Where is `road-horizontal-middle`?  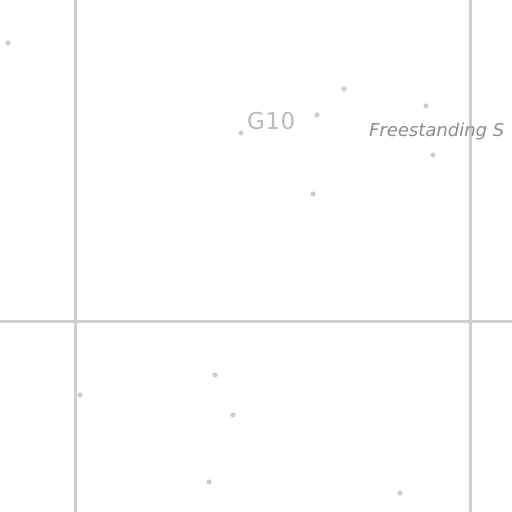 road-horizontal-middle is located at coordinates (256, 321).